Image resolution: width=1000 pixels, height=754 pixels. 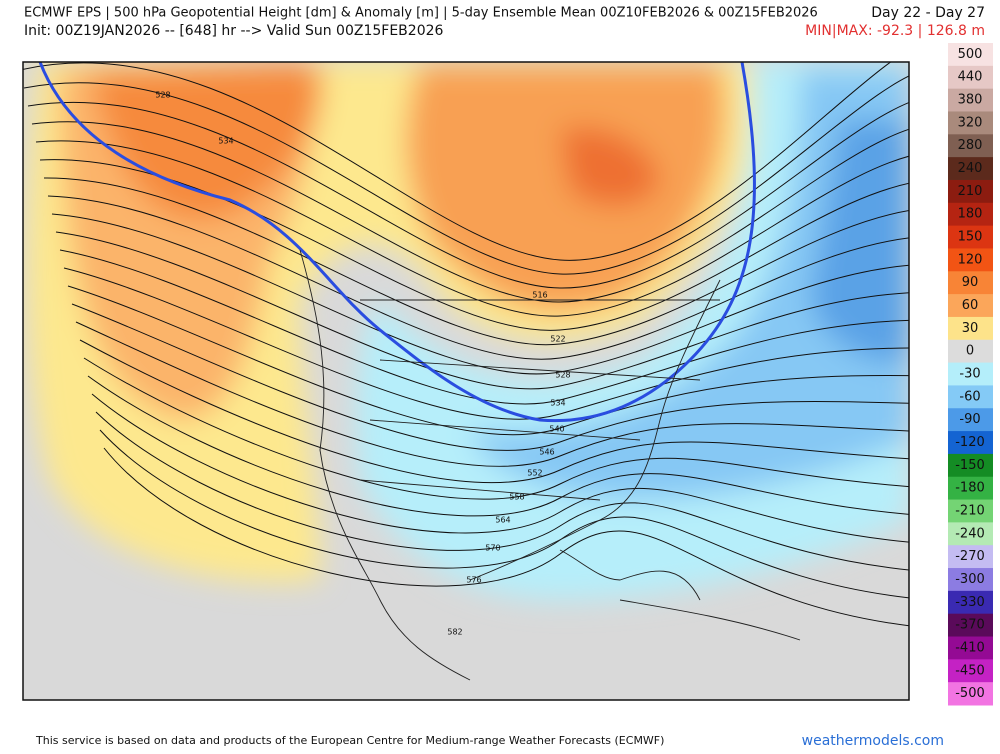 I want to click on contour-label: 546, so click(x=546, y=452).